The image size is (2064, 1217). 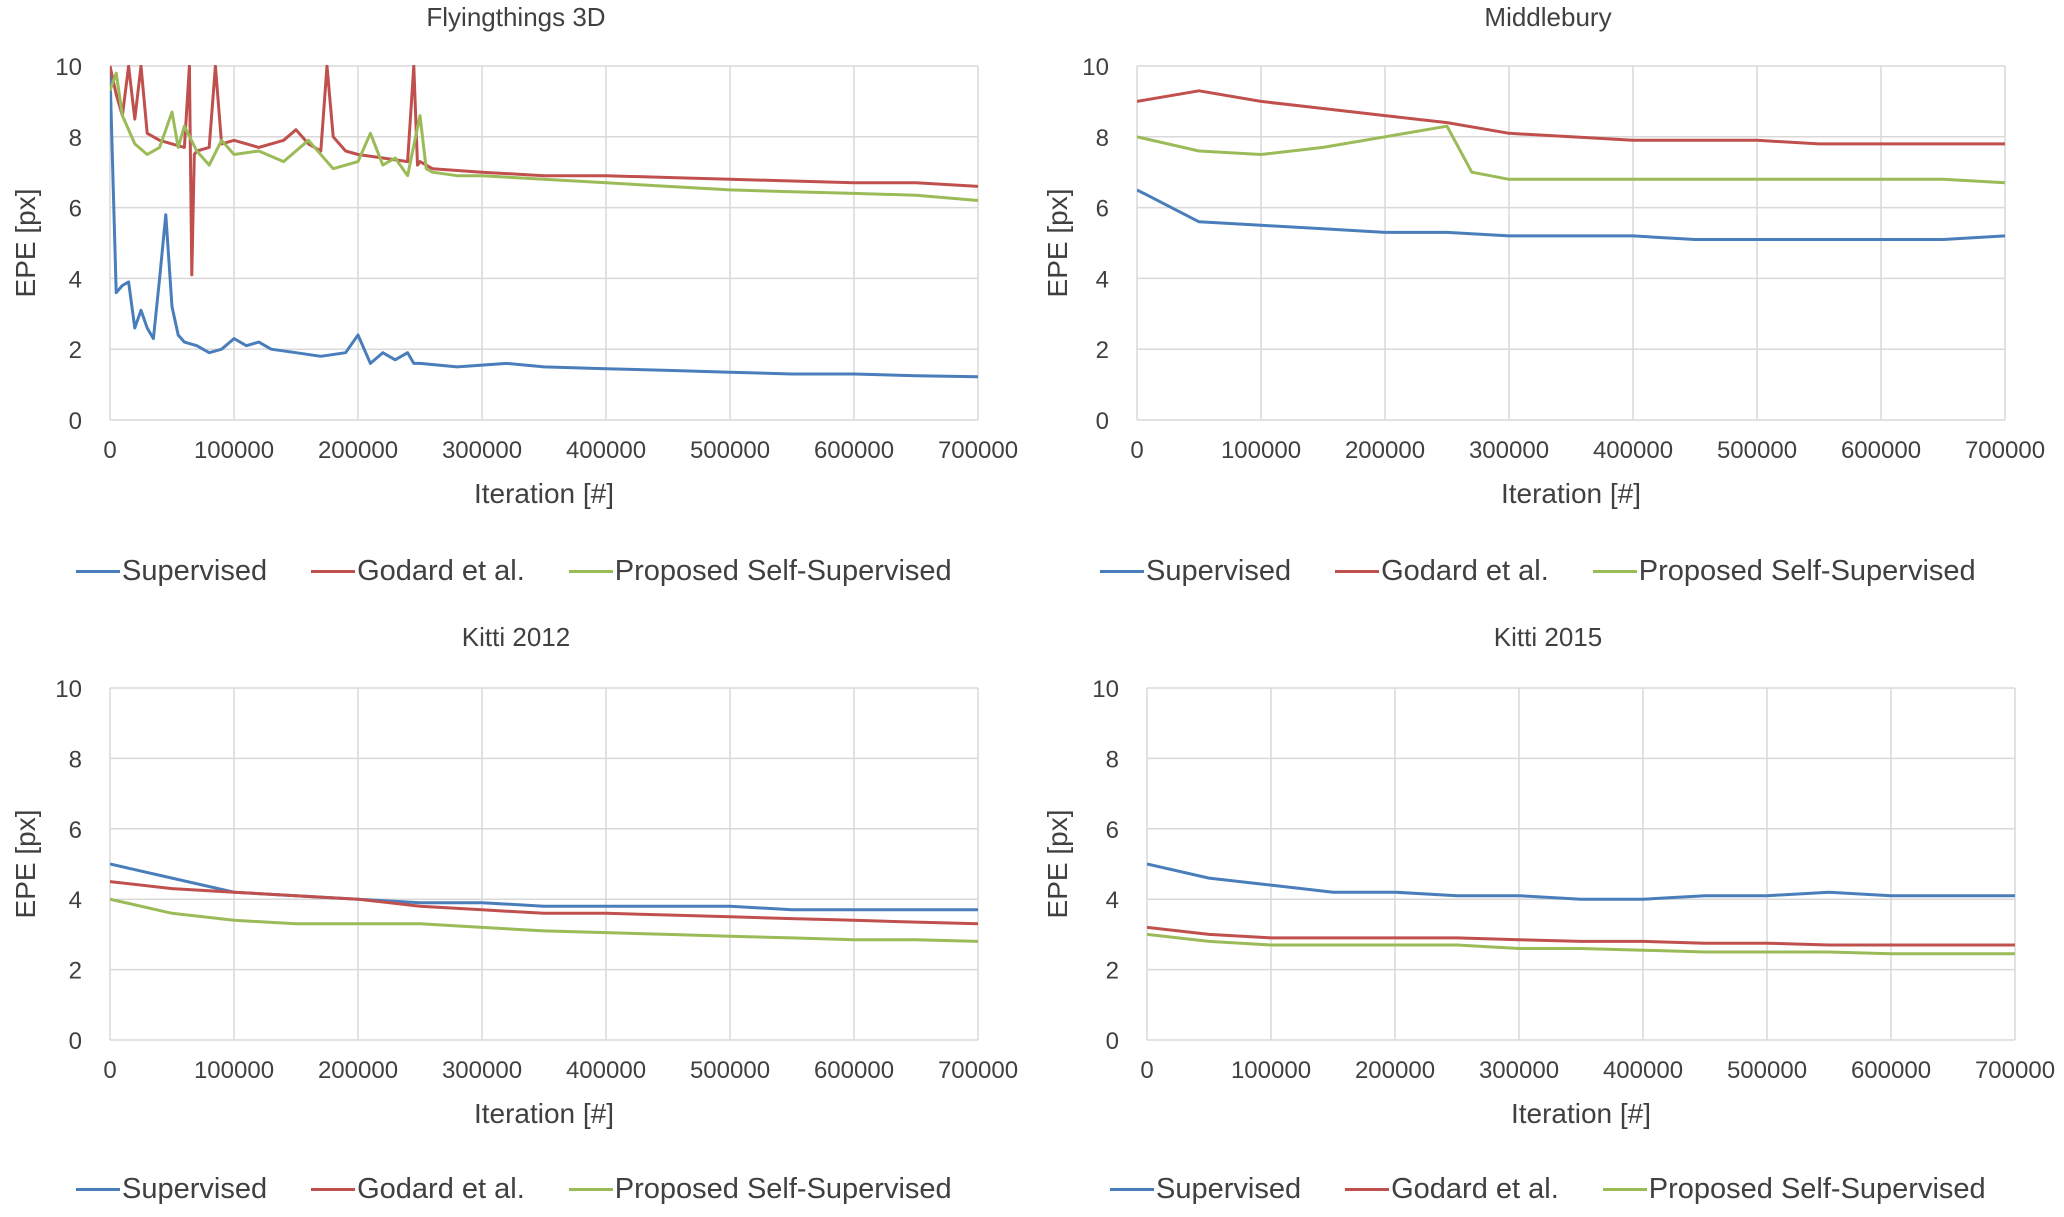 What do you see at coordinates (516, 17) in the screenshot?
I see `chart-title: Flyingthings 3D` at bounding box center [516, 17].